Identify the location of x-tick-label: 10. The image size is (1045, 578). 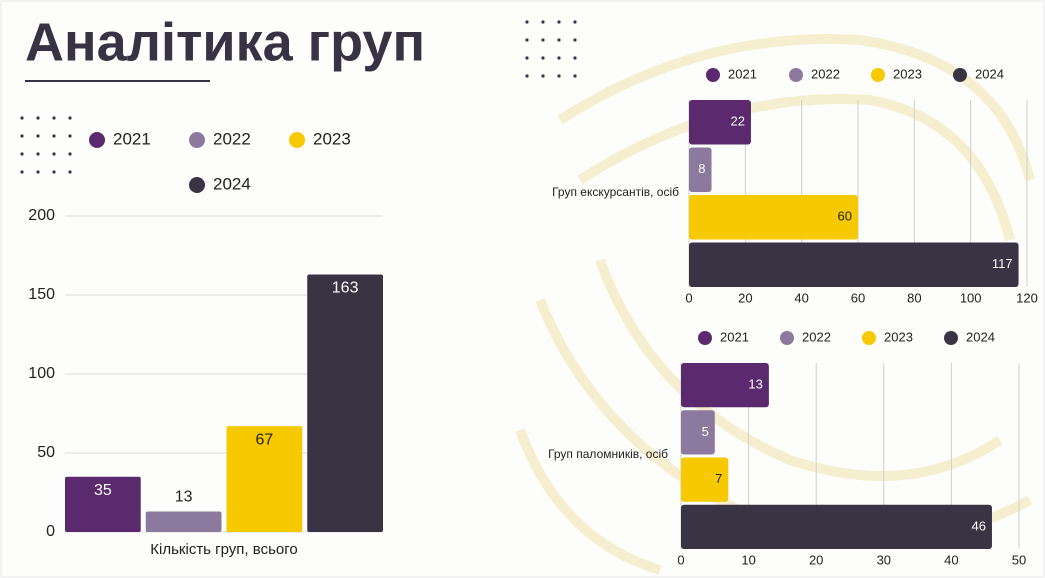
(748, 559).